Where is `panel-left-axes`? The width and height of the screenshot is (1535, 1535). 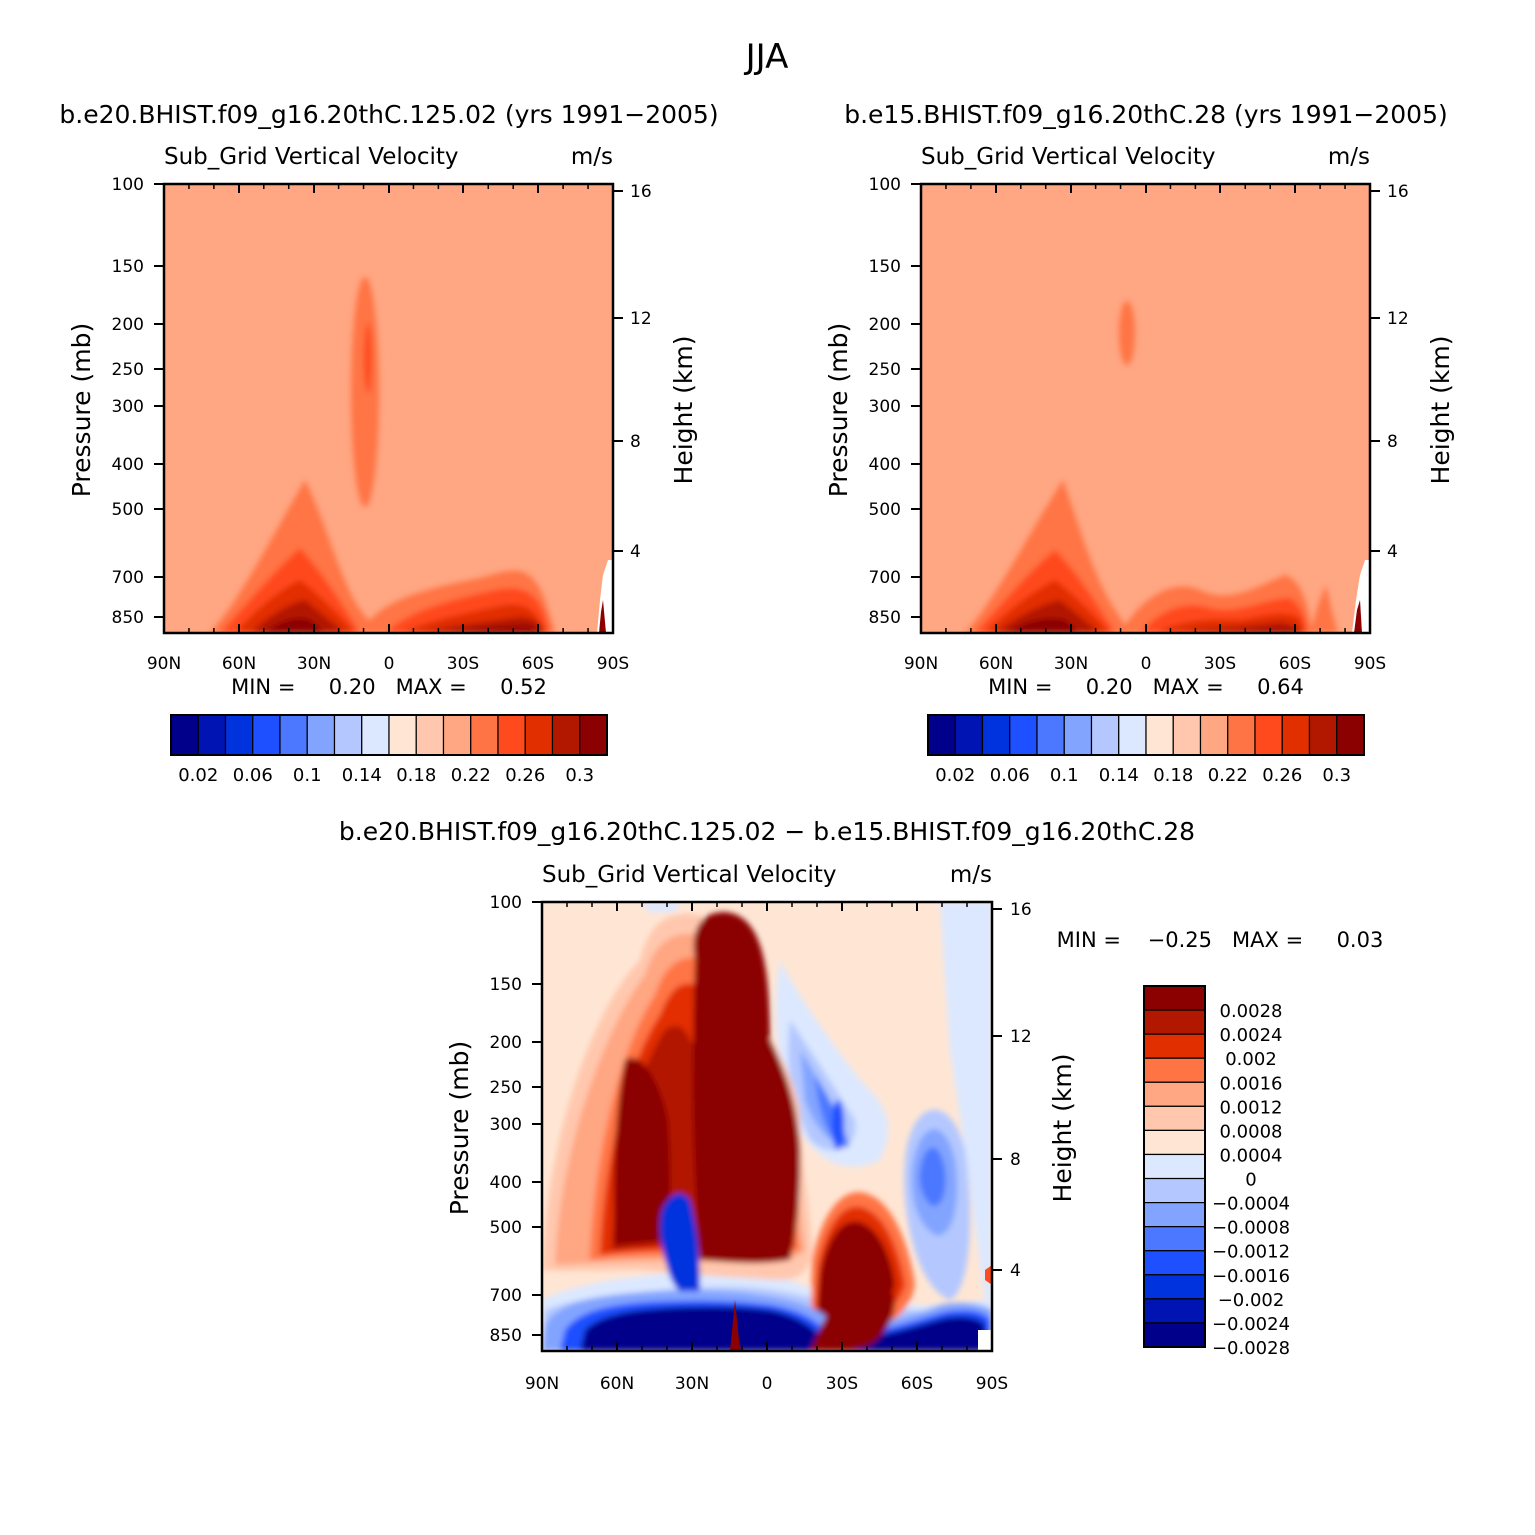
panel-left-axes is located at coordinates (388, 408).